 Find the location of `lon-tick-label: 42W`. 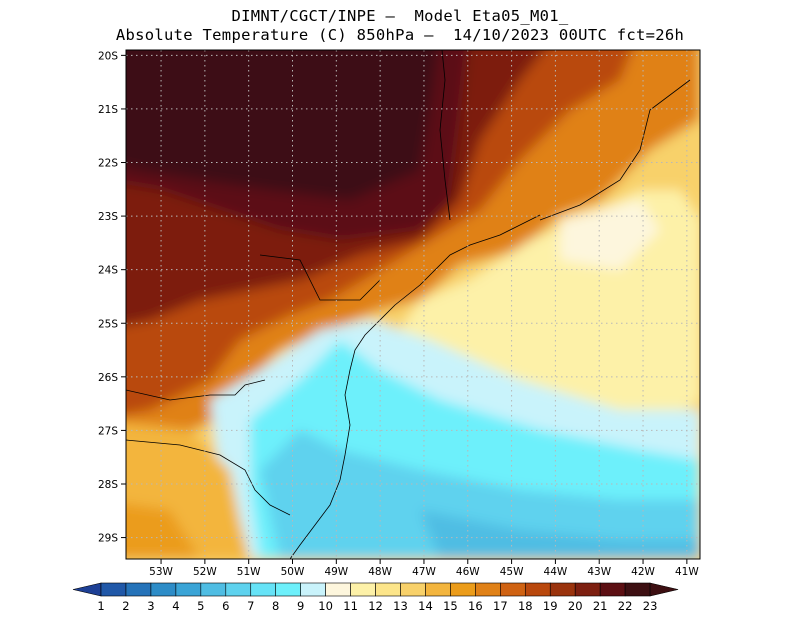

lon-tick-label: 42W is located at coordinates (643, 572).